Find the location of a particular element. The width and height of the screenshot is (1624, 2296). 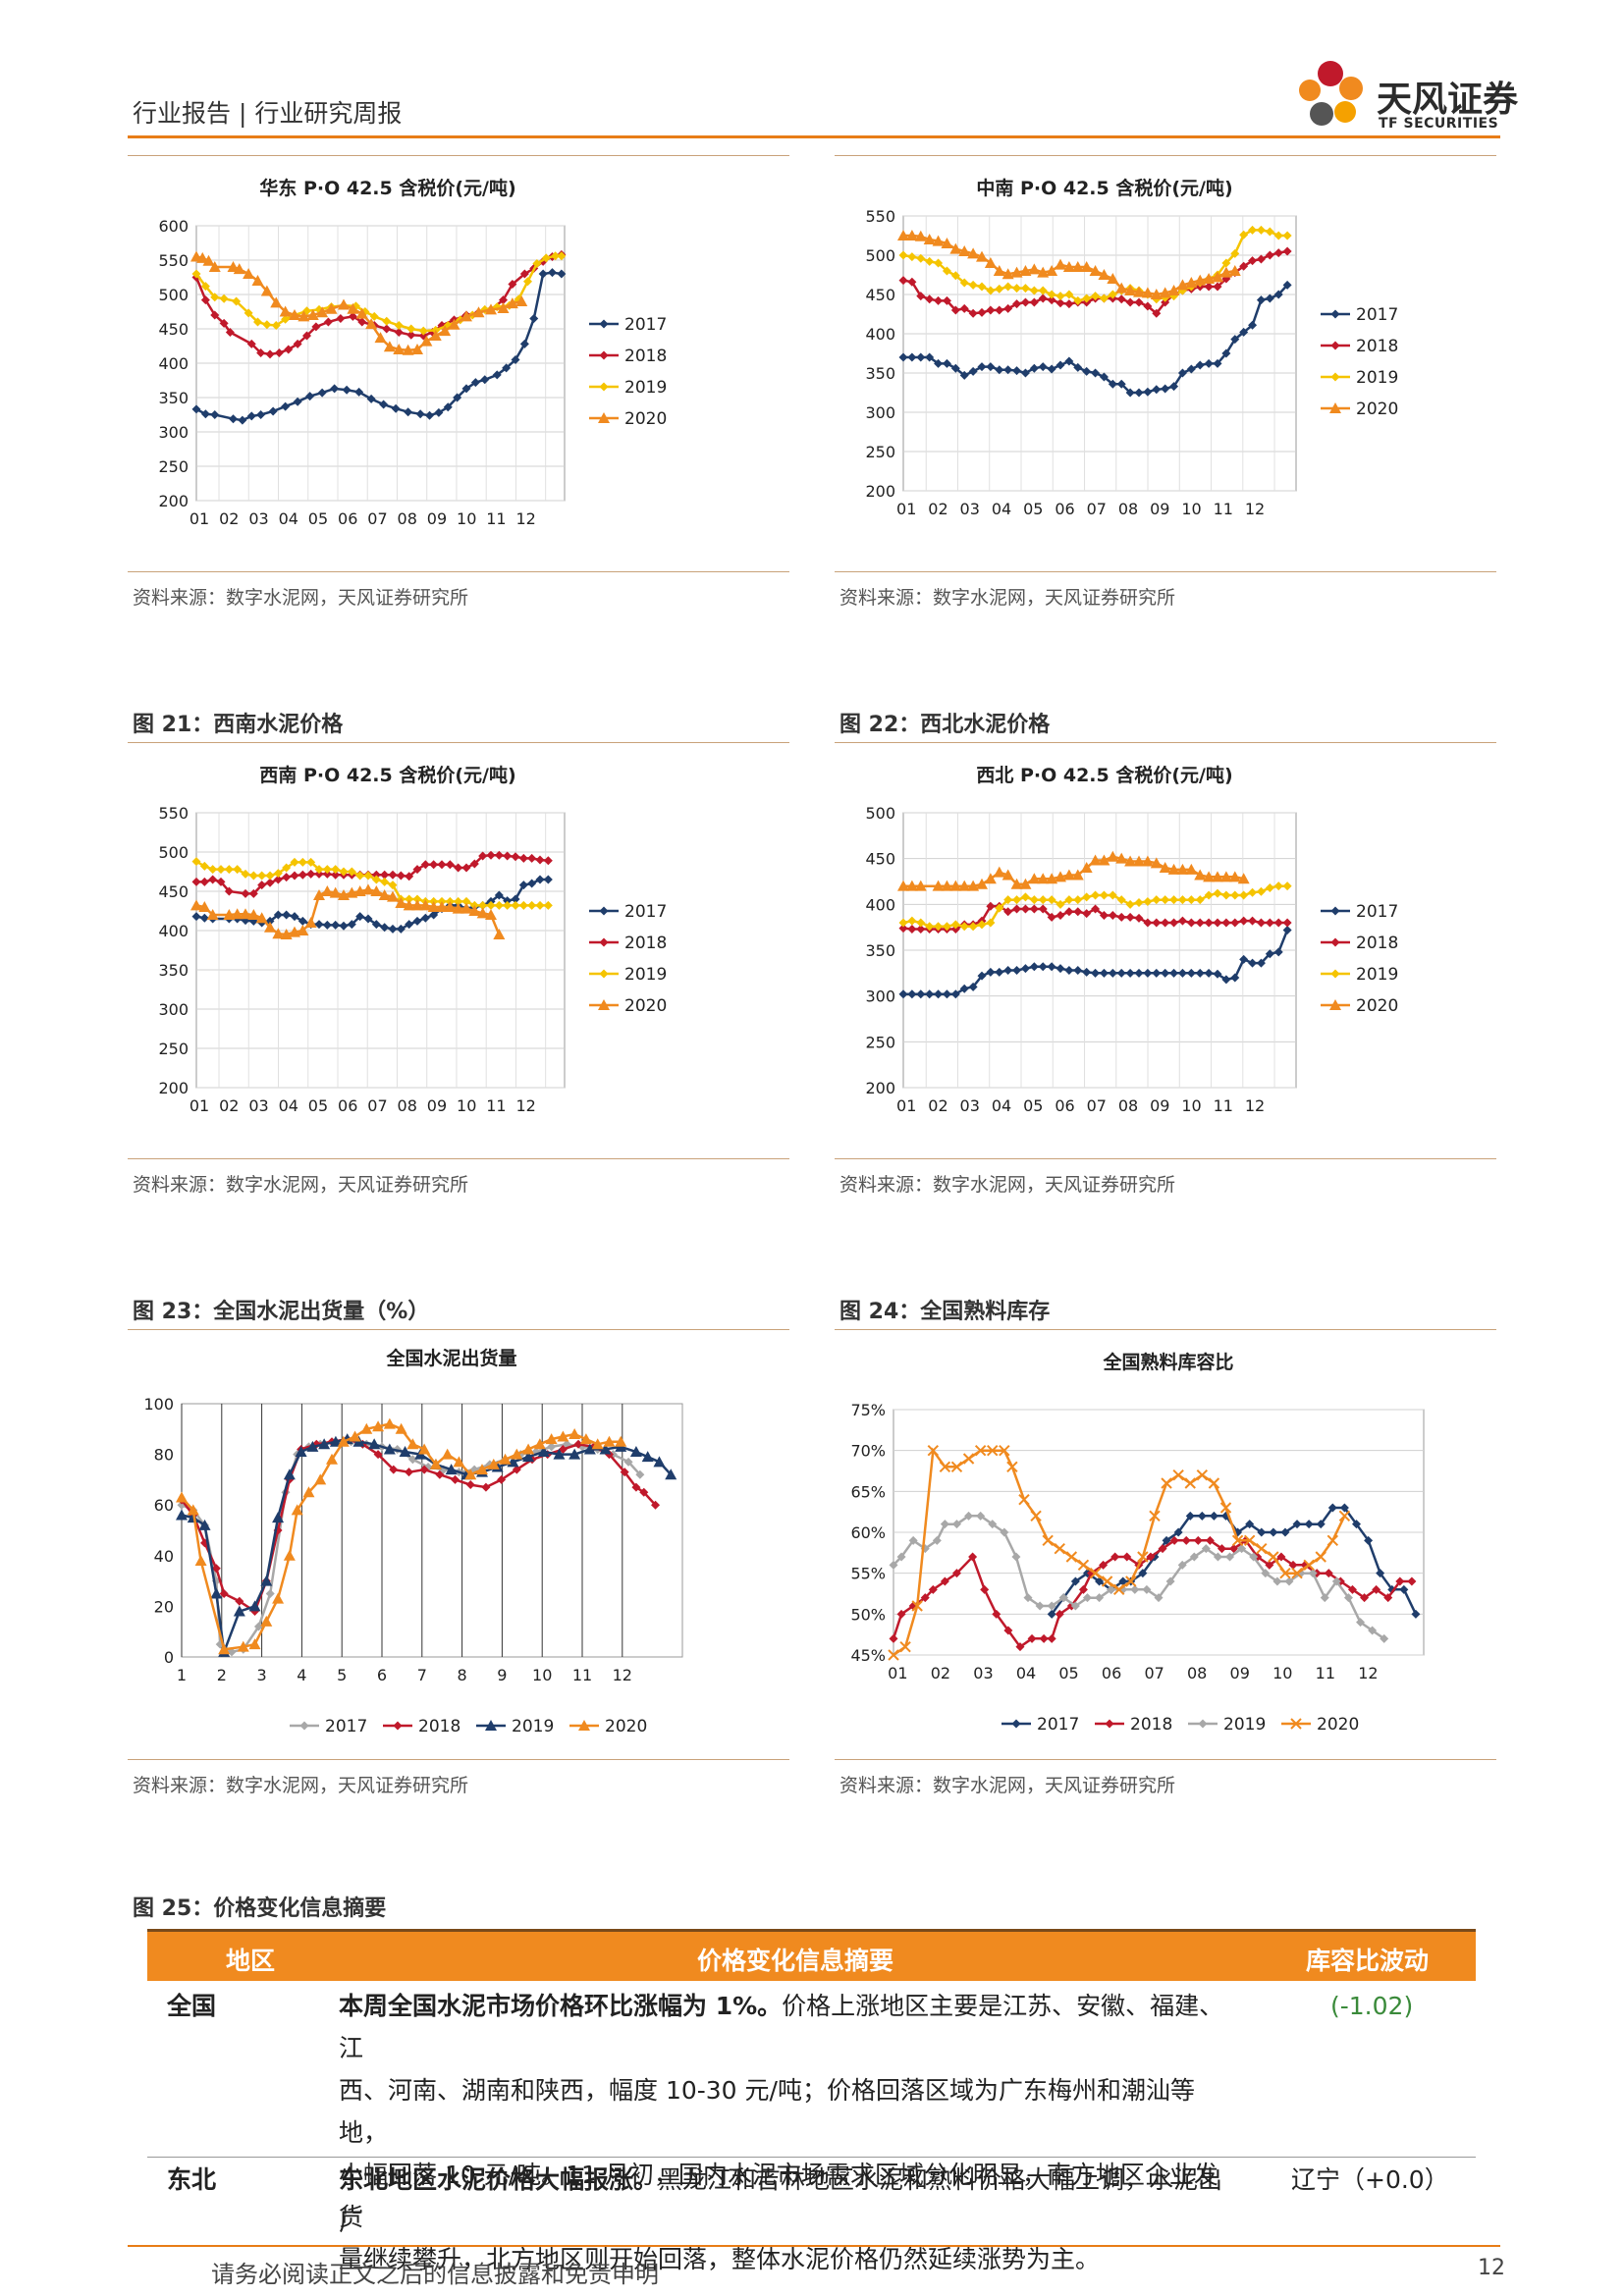

x-tick-label: 07 is located at coordinates (377, 1105).